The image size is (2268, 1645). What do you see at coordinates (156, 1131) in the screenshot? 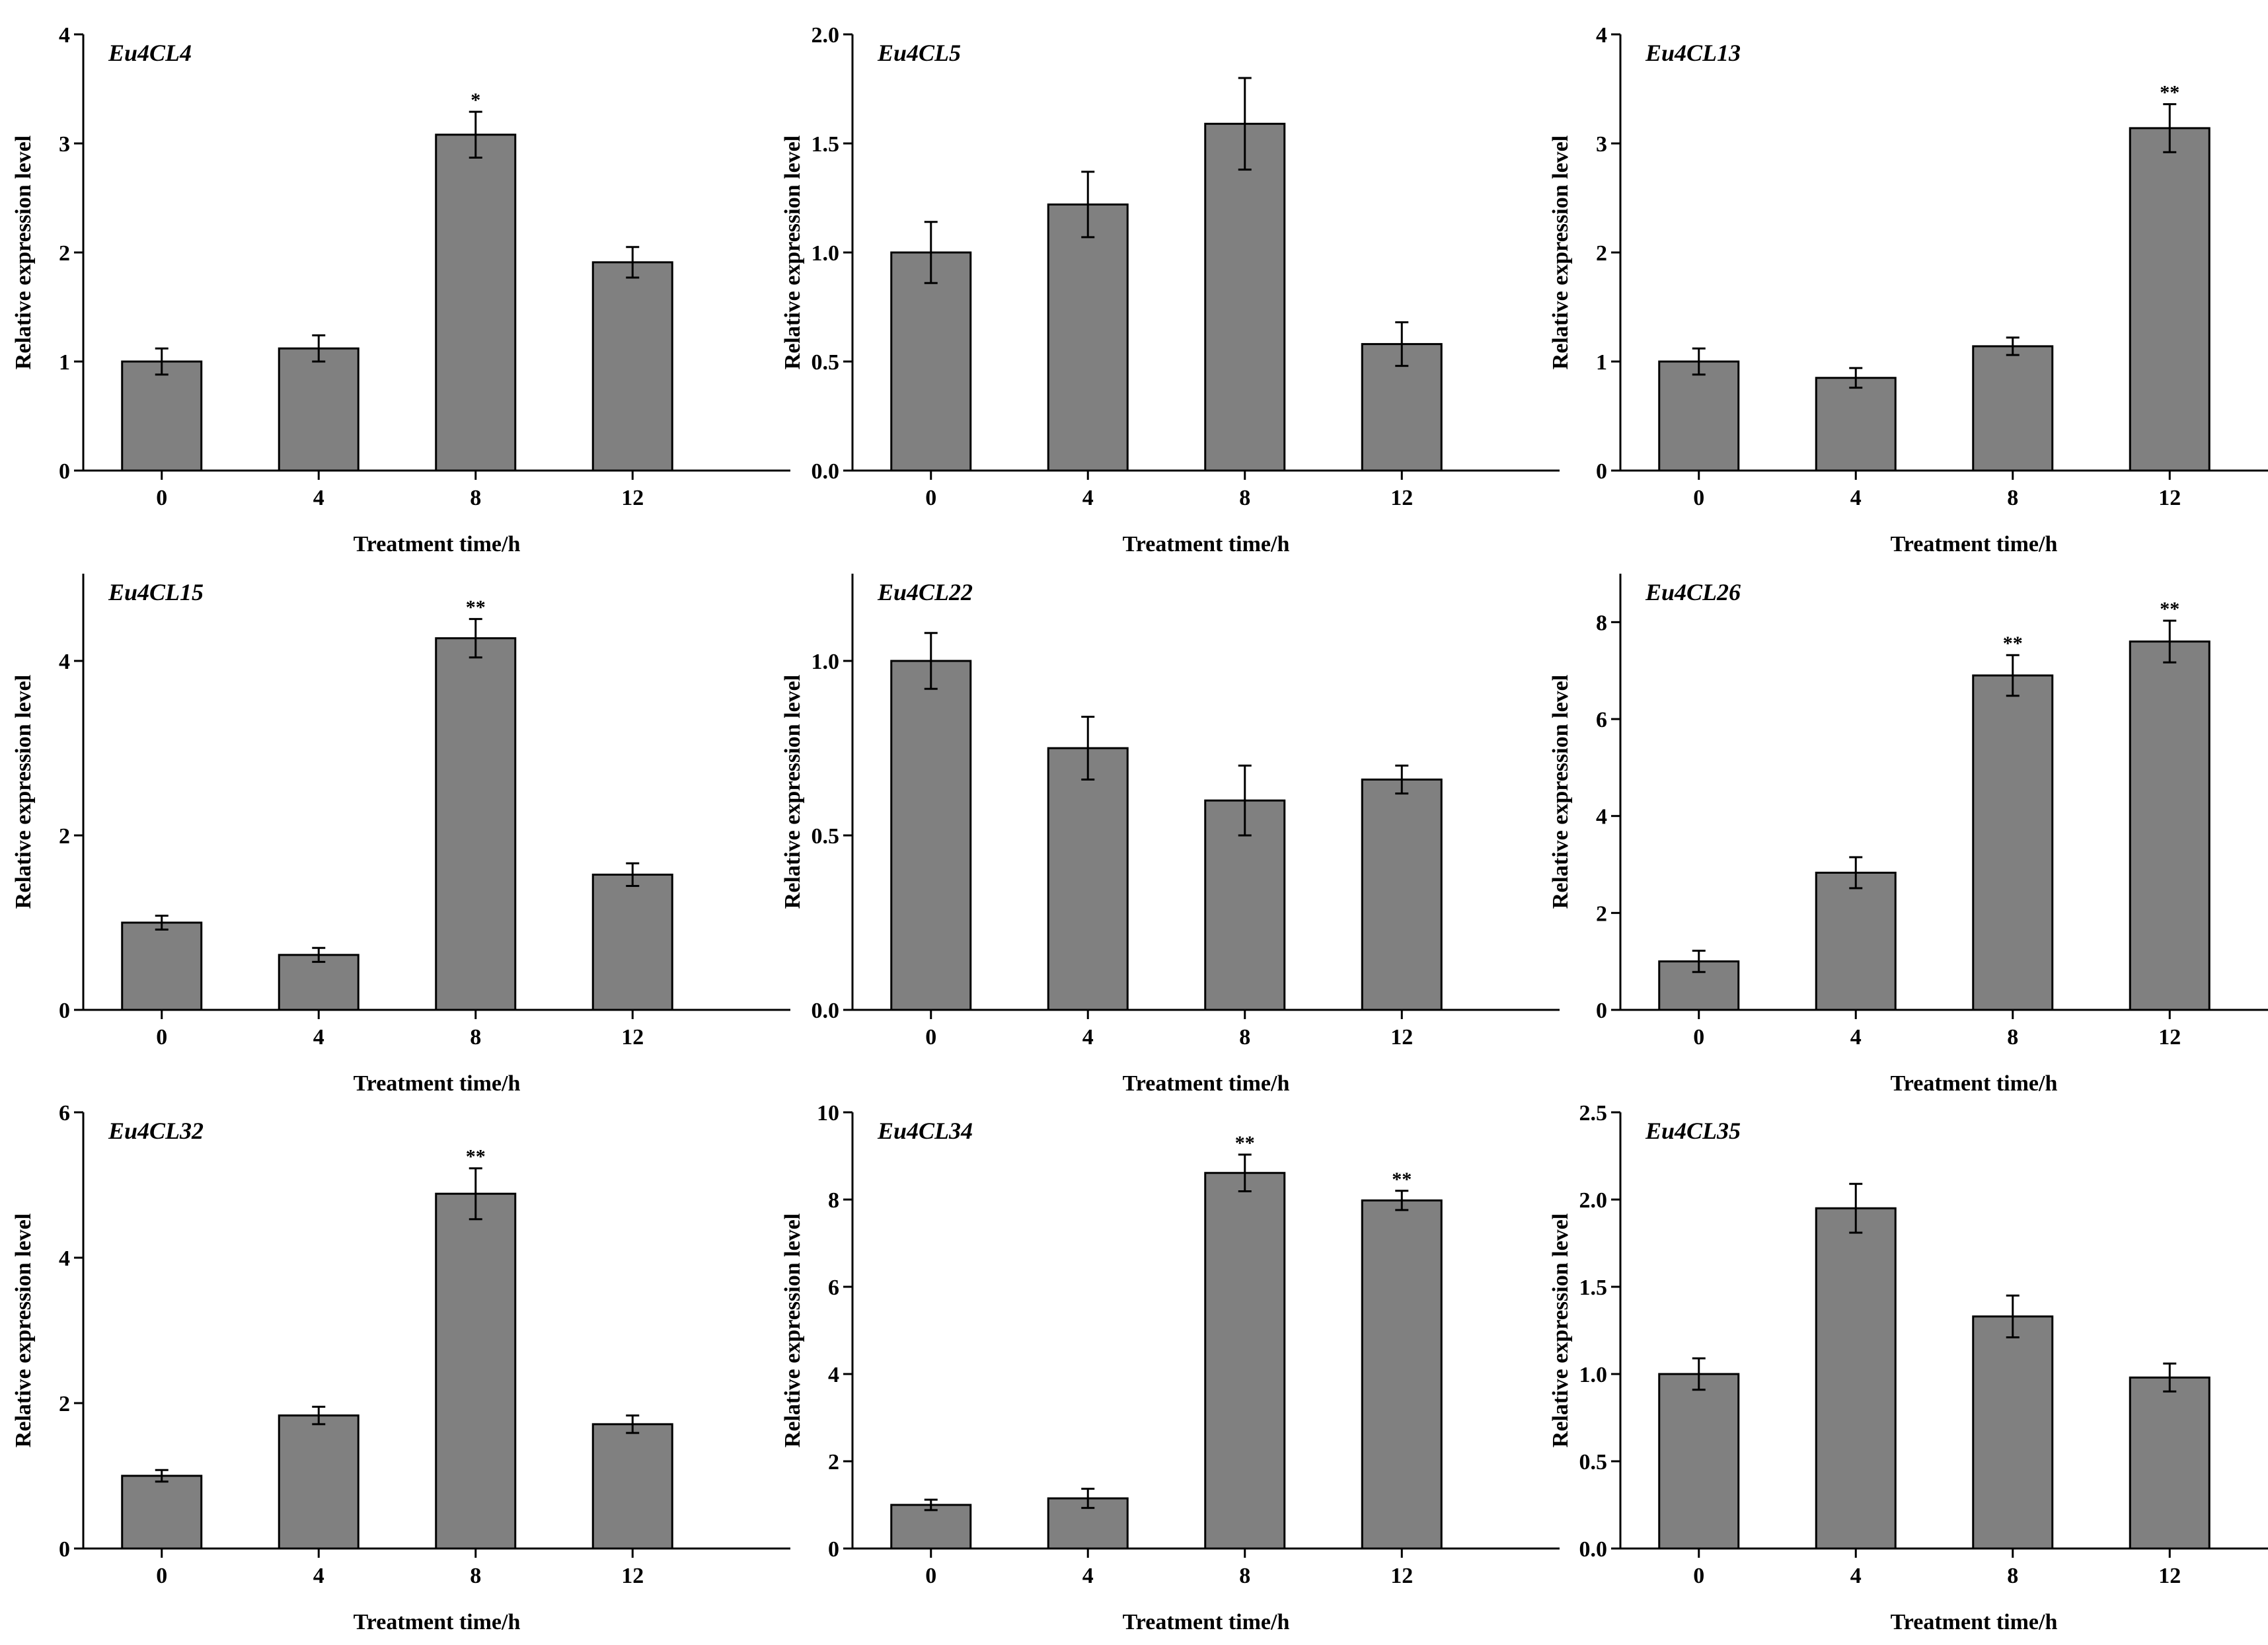
I see `panel-title: Eu4CL32` at bounding box center [156, 1131].